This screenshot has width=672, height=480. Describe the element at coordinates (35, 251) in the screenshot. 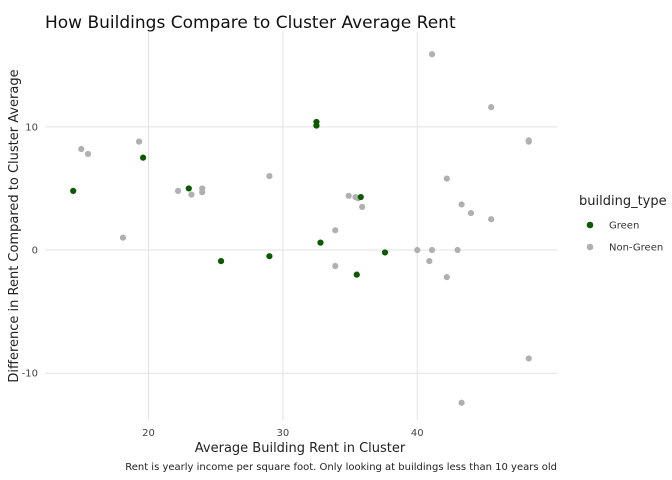

I see `y-tick-label: 0` at that location.